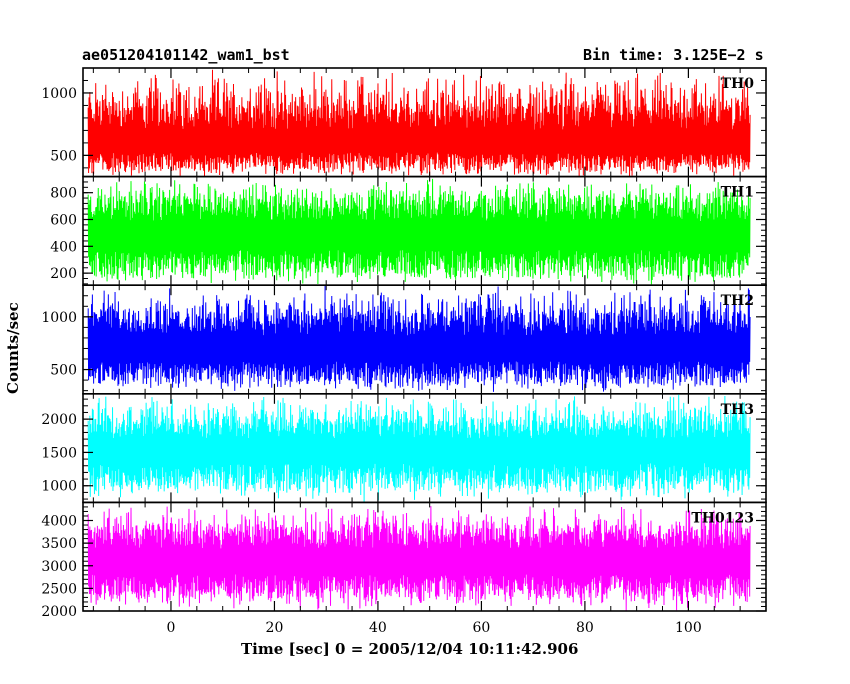 This screenshot has height=684, width=850. I want to click on series-label-th2: TH2, so click(737, 301).